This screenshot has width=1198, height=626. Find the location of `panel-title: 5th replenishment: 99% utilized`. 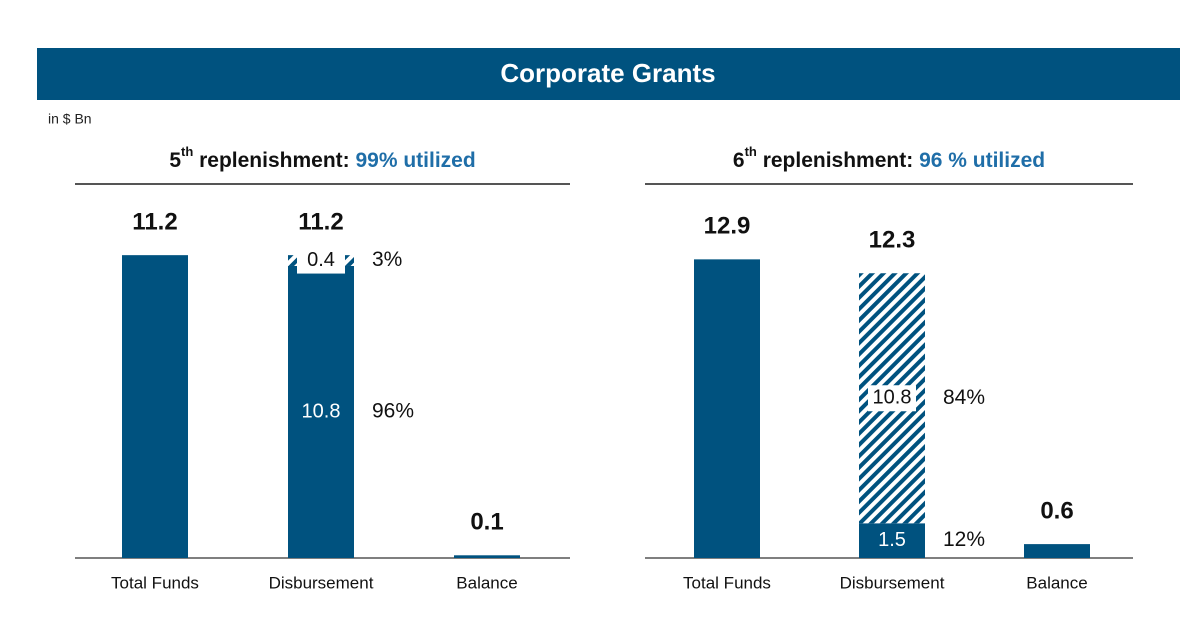

panel-title: 5th replenishment: 99% utilized is located at coordinates (322, 157).